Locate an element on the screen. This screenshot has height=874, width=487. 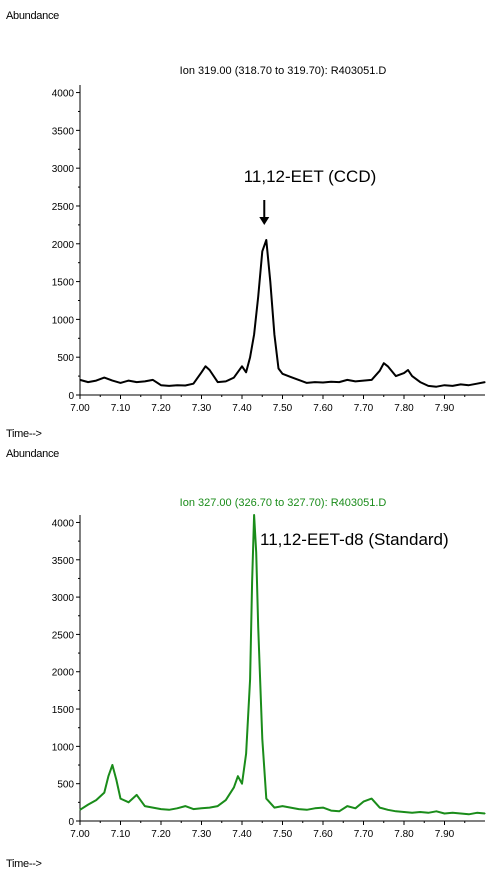
peak-arrow-head is located at coordinates (264, 221).